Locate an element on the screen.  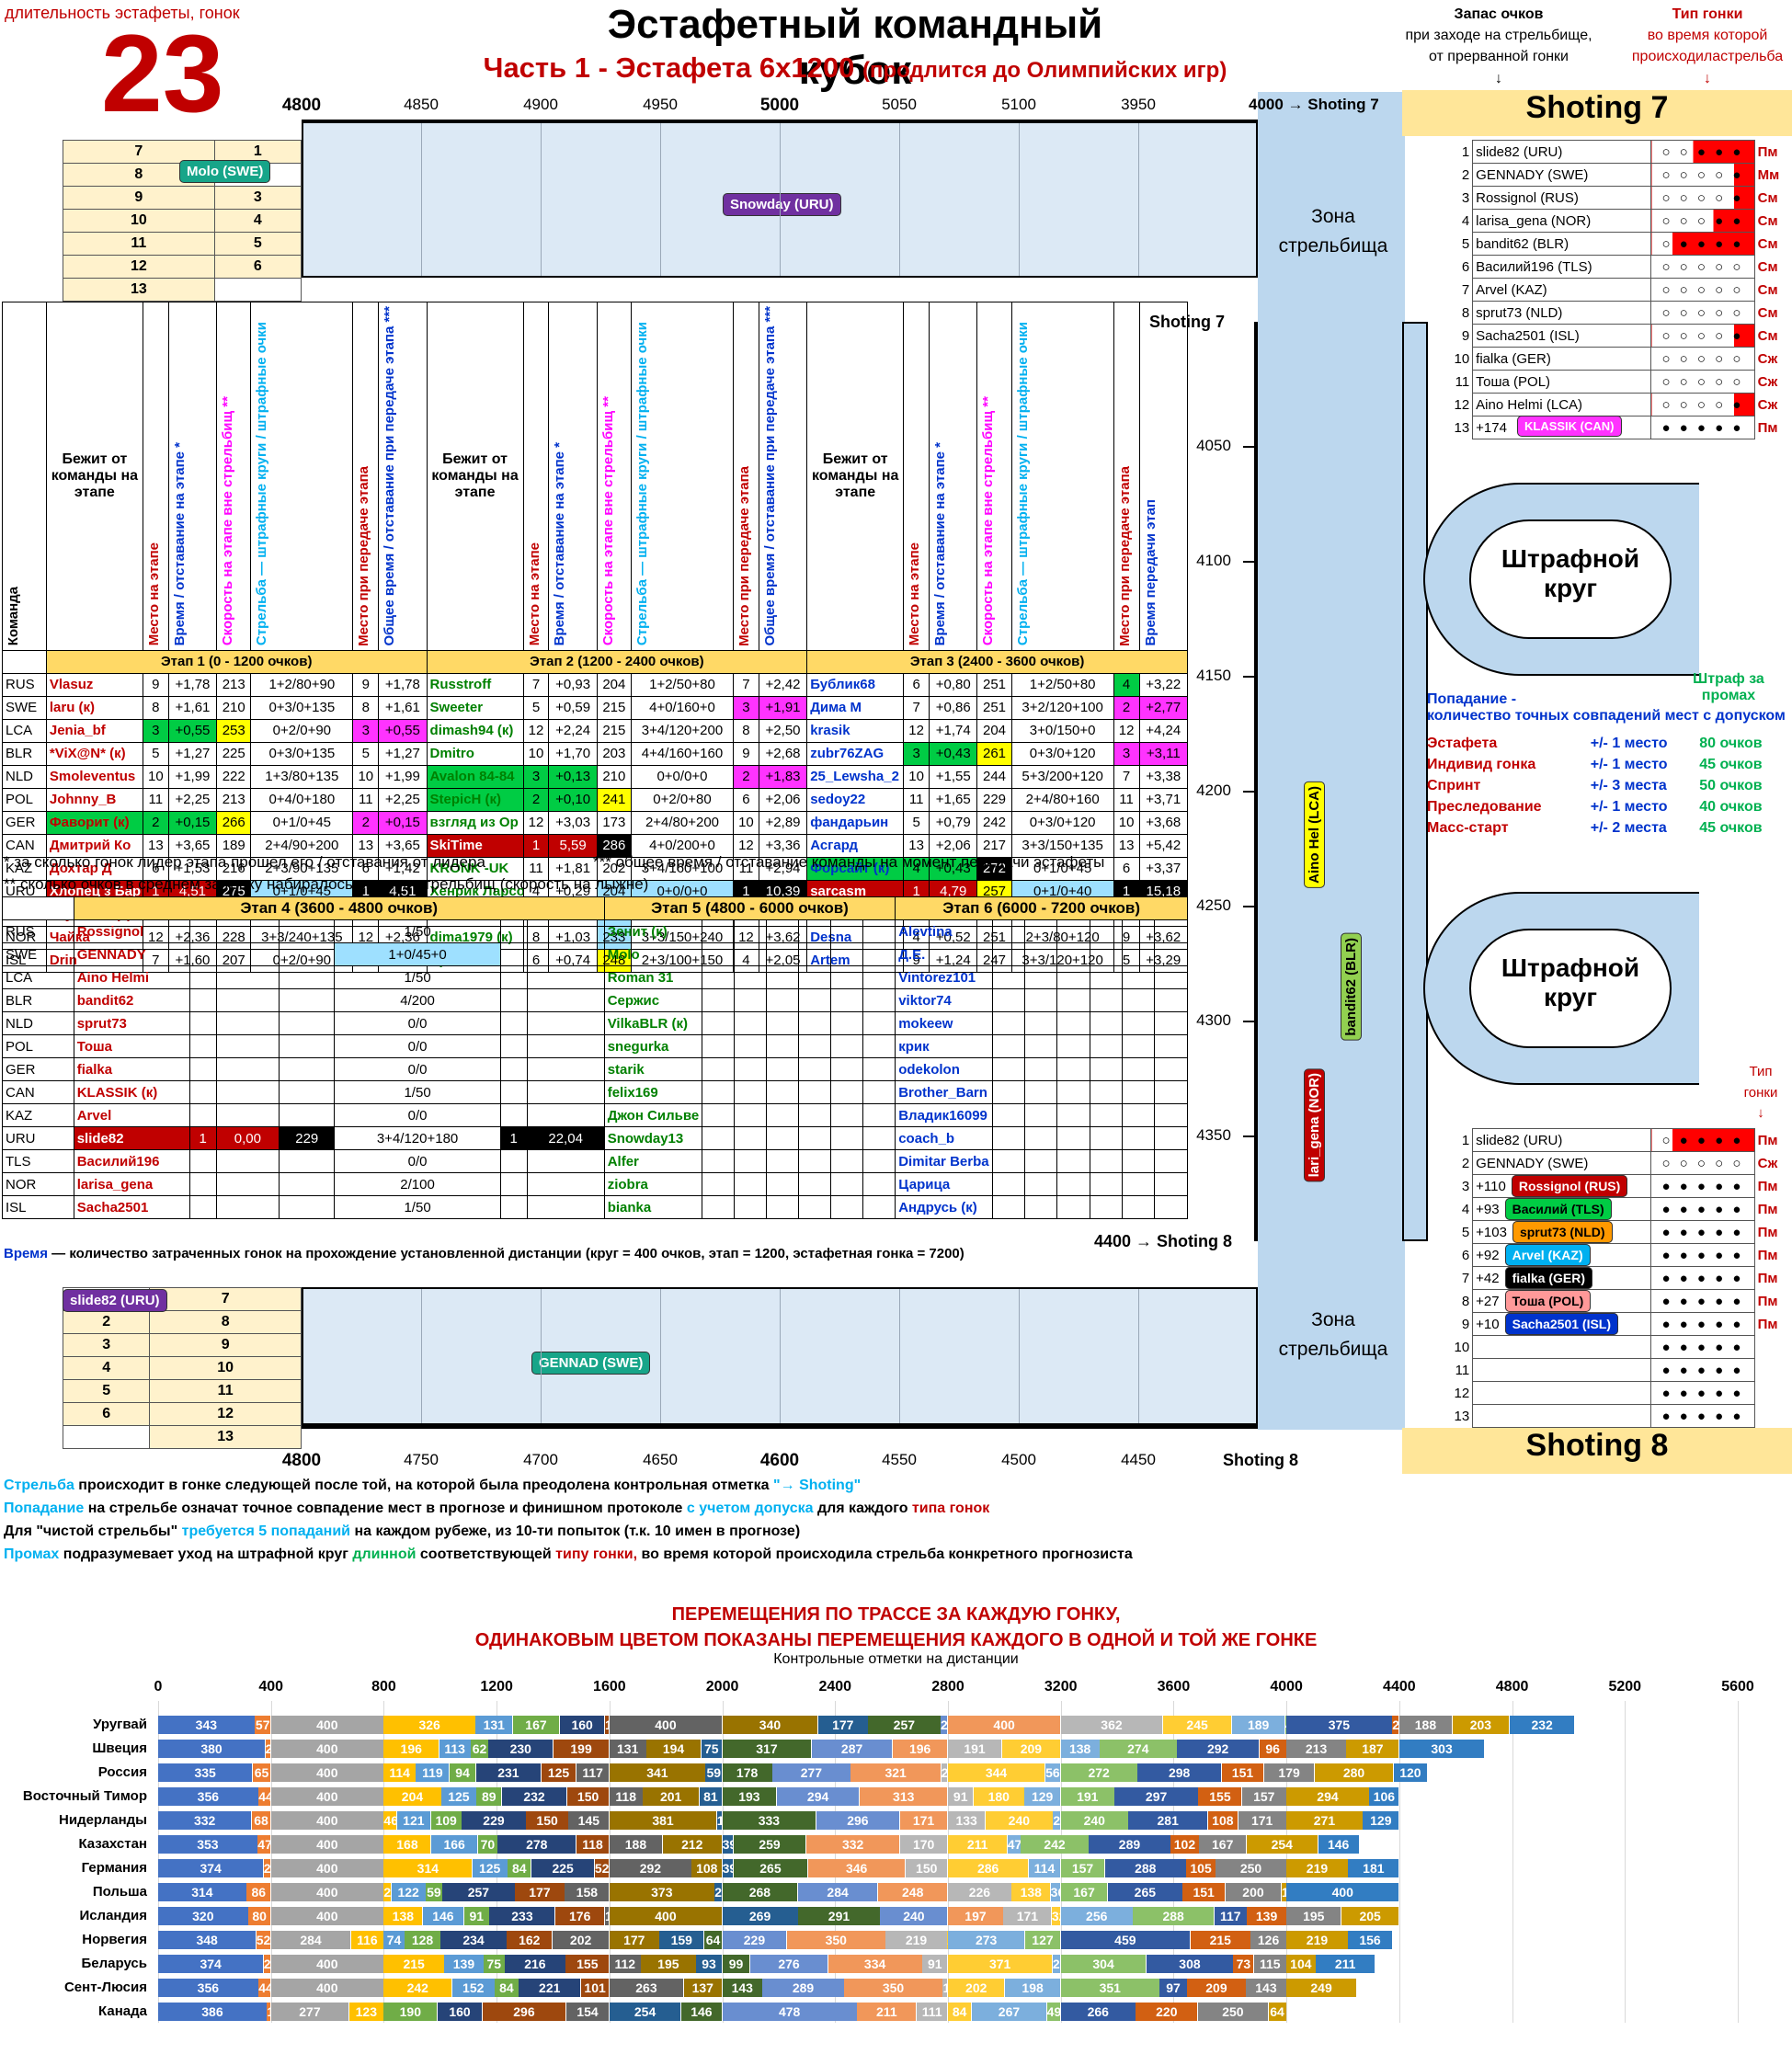
chart-bar-segment: 245 is located at coordinates (1197, 1725).